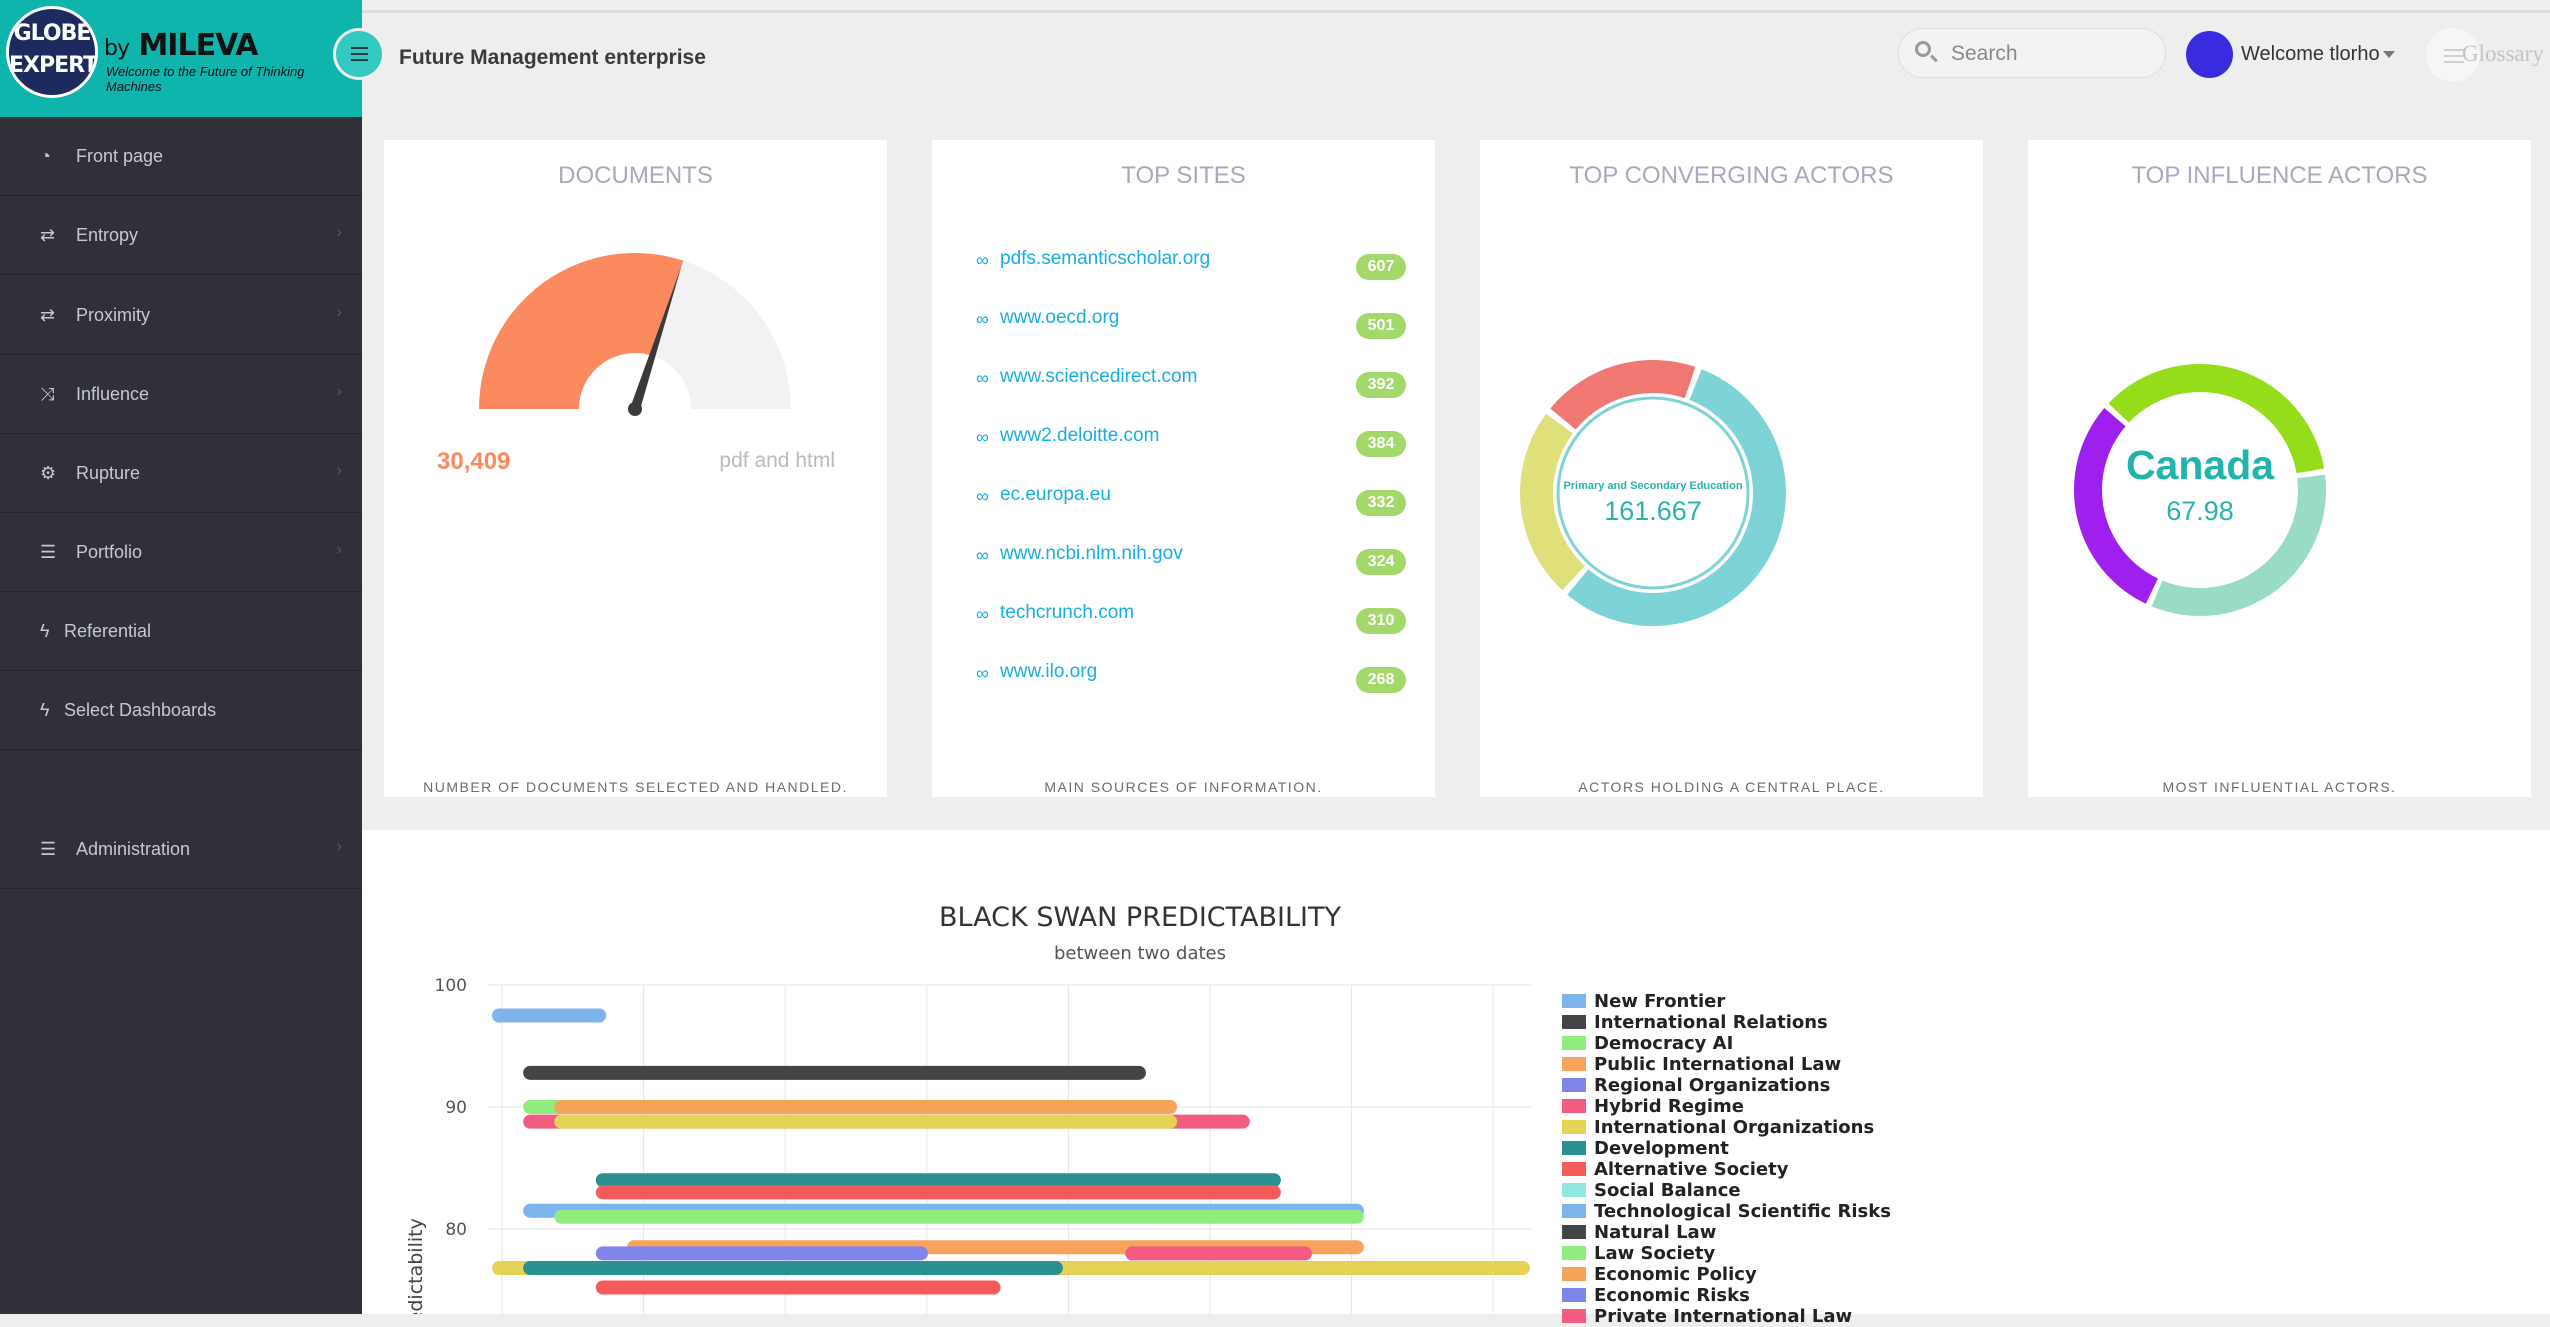 Image resolution: width=2550 pixels, height=1327 pixels. What do you see at coordinates (2279, 787) in the screenshot?
I see `influence-footer: MOST INFLUENTIAL ACTORS.` at bounding box center [2279, 787].